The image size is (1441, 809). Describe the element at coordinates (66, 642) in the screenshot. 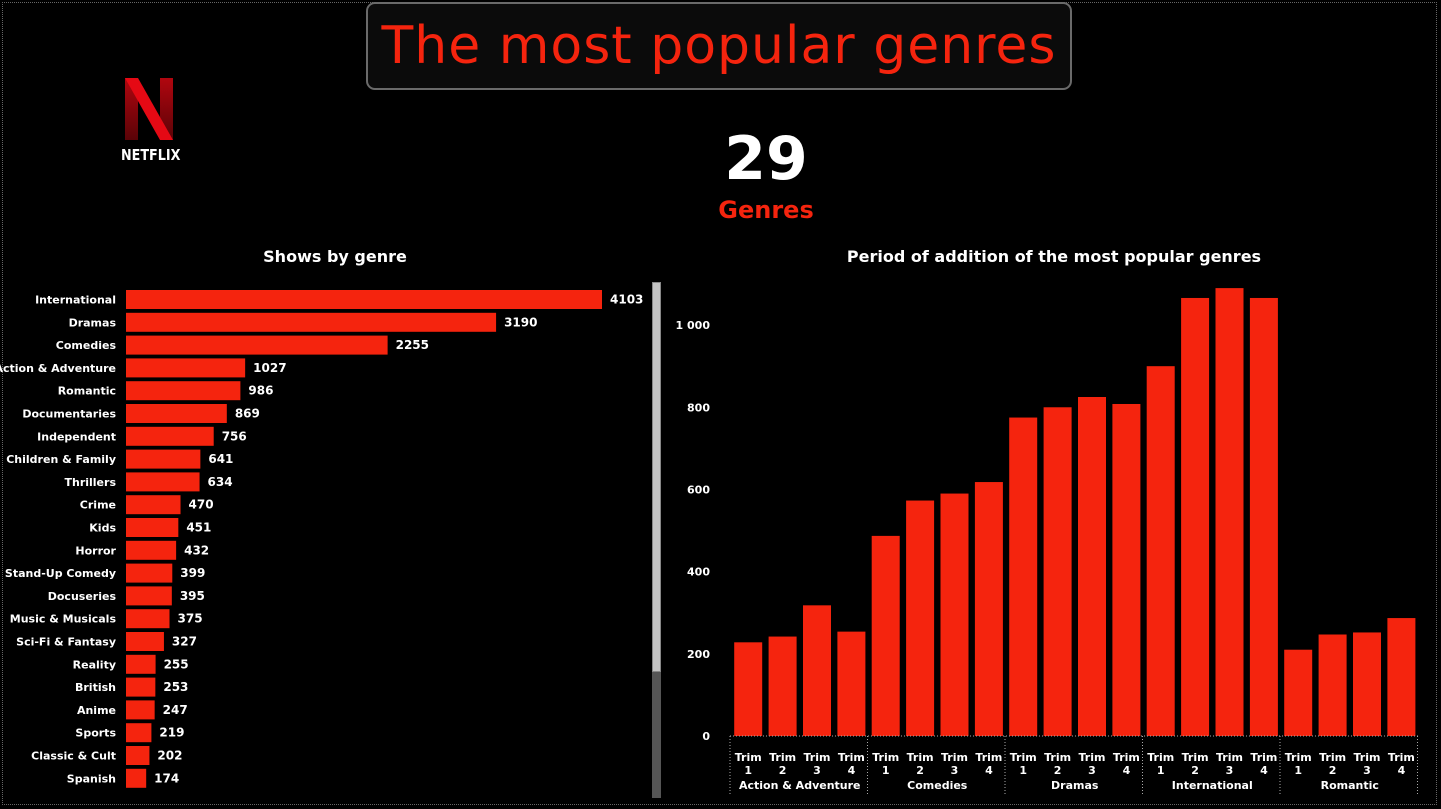

I see `category-label: Sci-Fi & Fantasy` at that location.